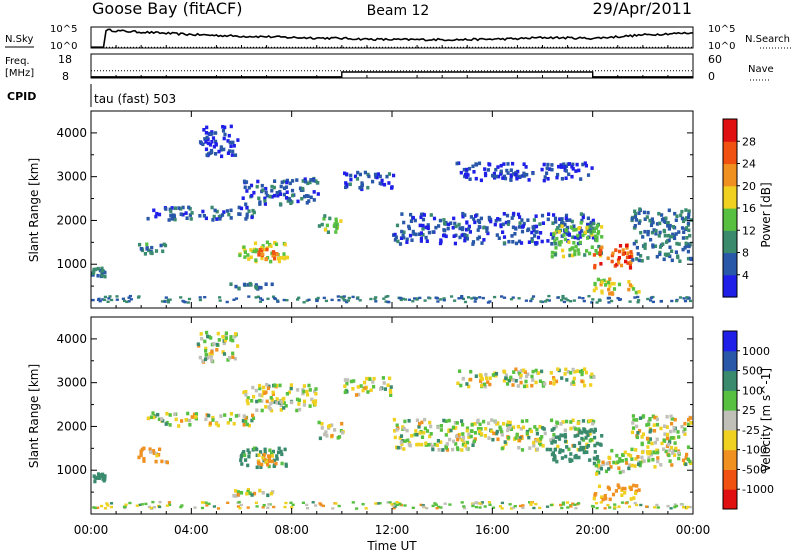 Image resolution: width=800 pixels, height=554 pixels. What do you see at coordinates (754, 469) in the screenshot?
I see `colorbar-tick-label: -500` at bounding box center [754, 469].